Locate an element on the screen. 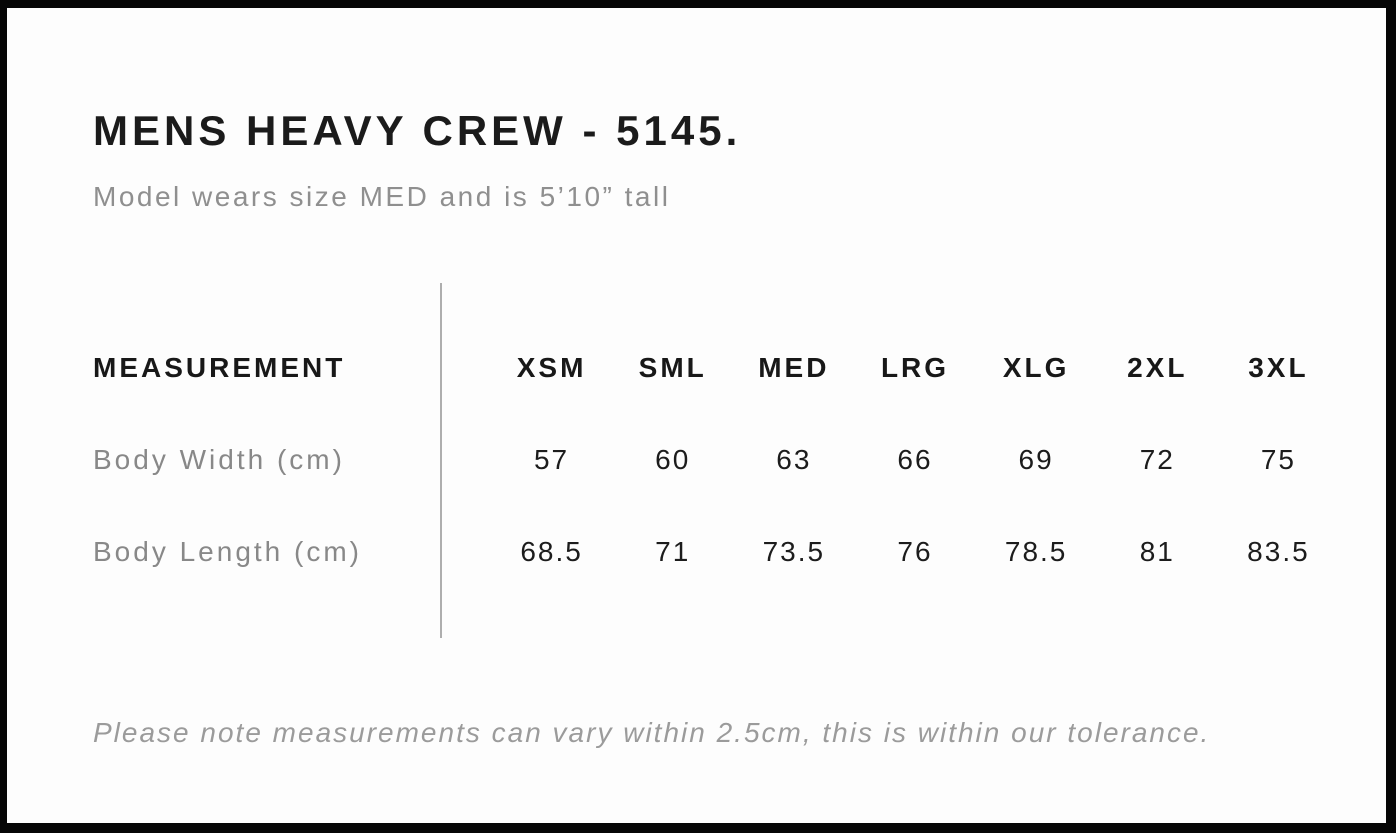 The width and height of the screenshot is (1396, 833). size-header-2xl: 2XL is located at coordinates (1157, 367).